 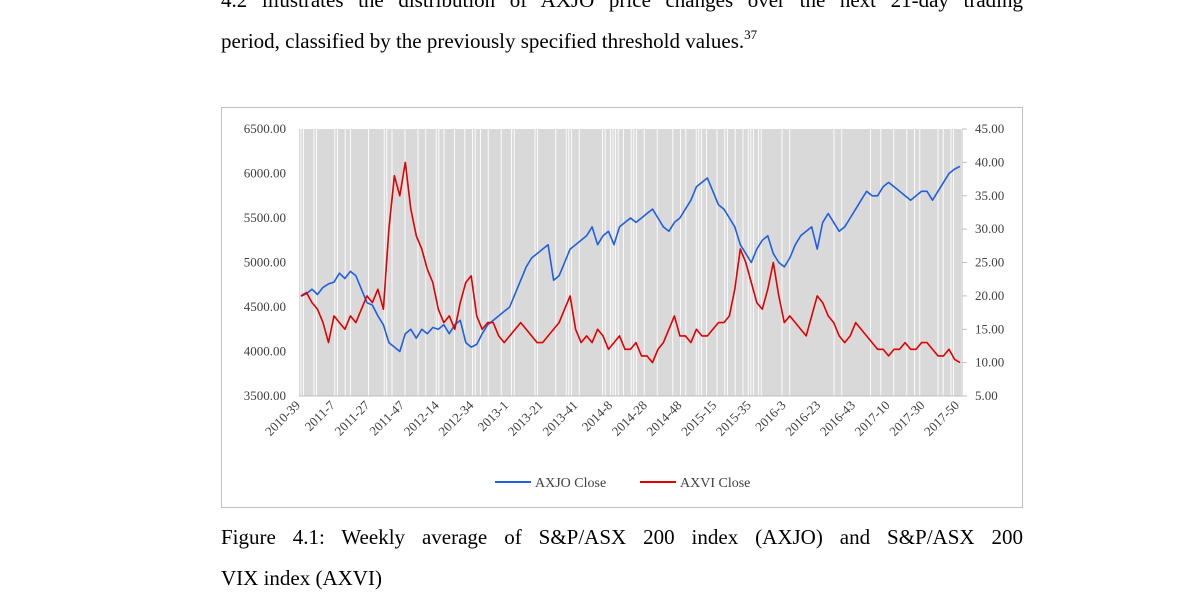 I want to click on left-tick-label: 3500.00, so click(x=265, y=395).